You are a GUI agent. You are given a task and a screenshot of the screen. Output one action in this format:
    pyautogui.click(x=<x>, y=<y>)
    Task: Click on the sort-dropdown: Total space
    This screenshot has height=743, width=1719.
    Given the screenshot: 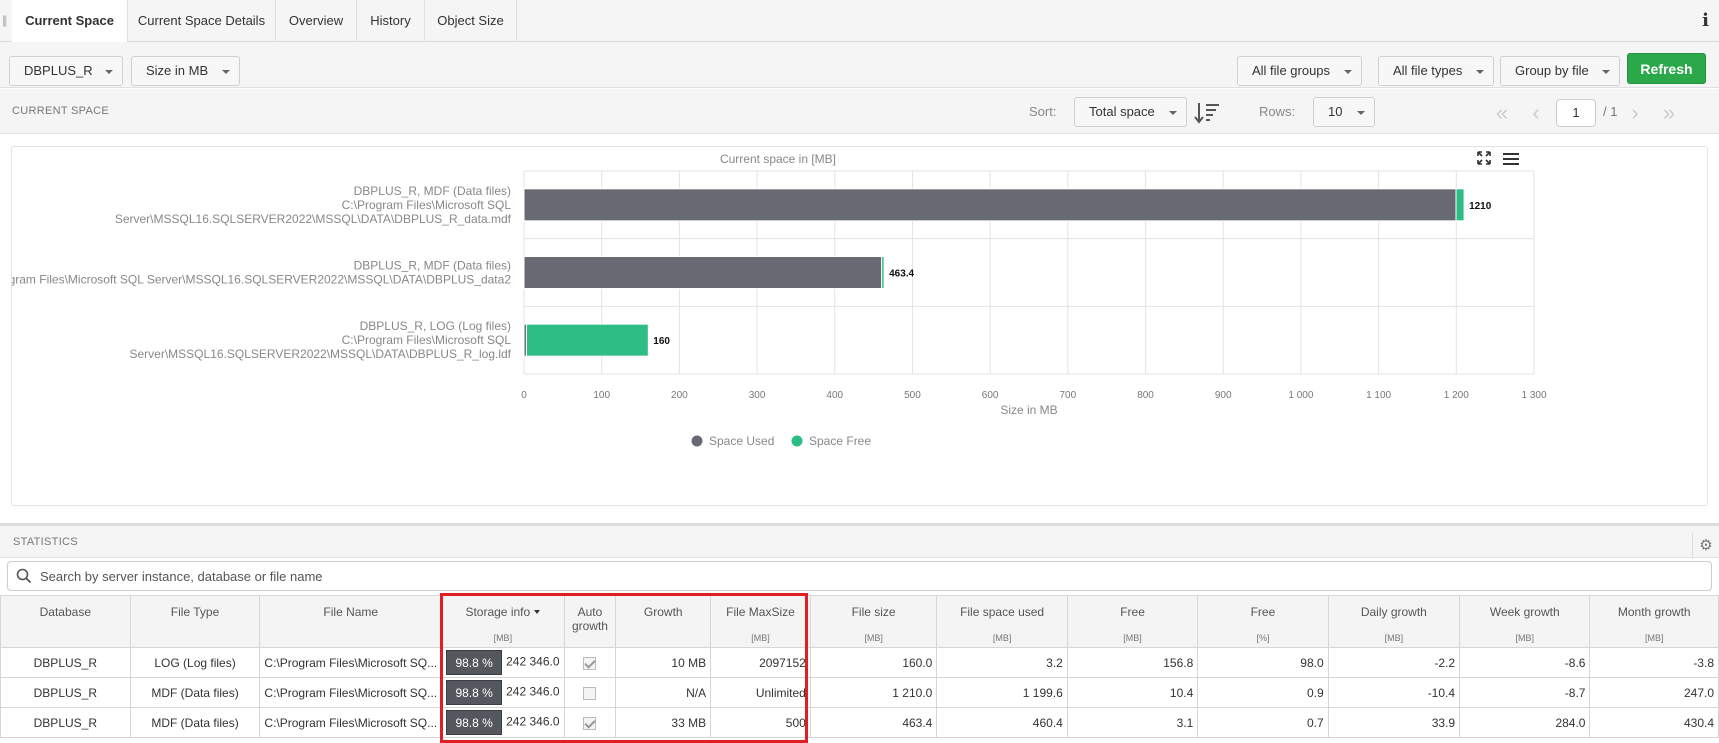 What is the action you would take?
    pyautogui.click(x=1130, y=112)
    